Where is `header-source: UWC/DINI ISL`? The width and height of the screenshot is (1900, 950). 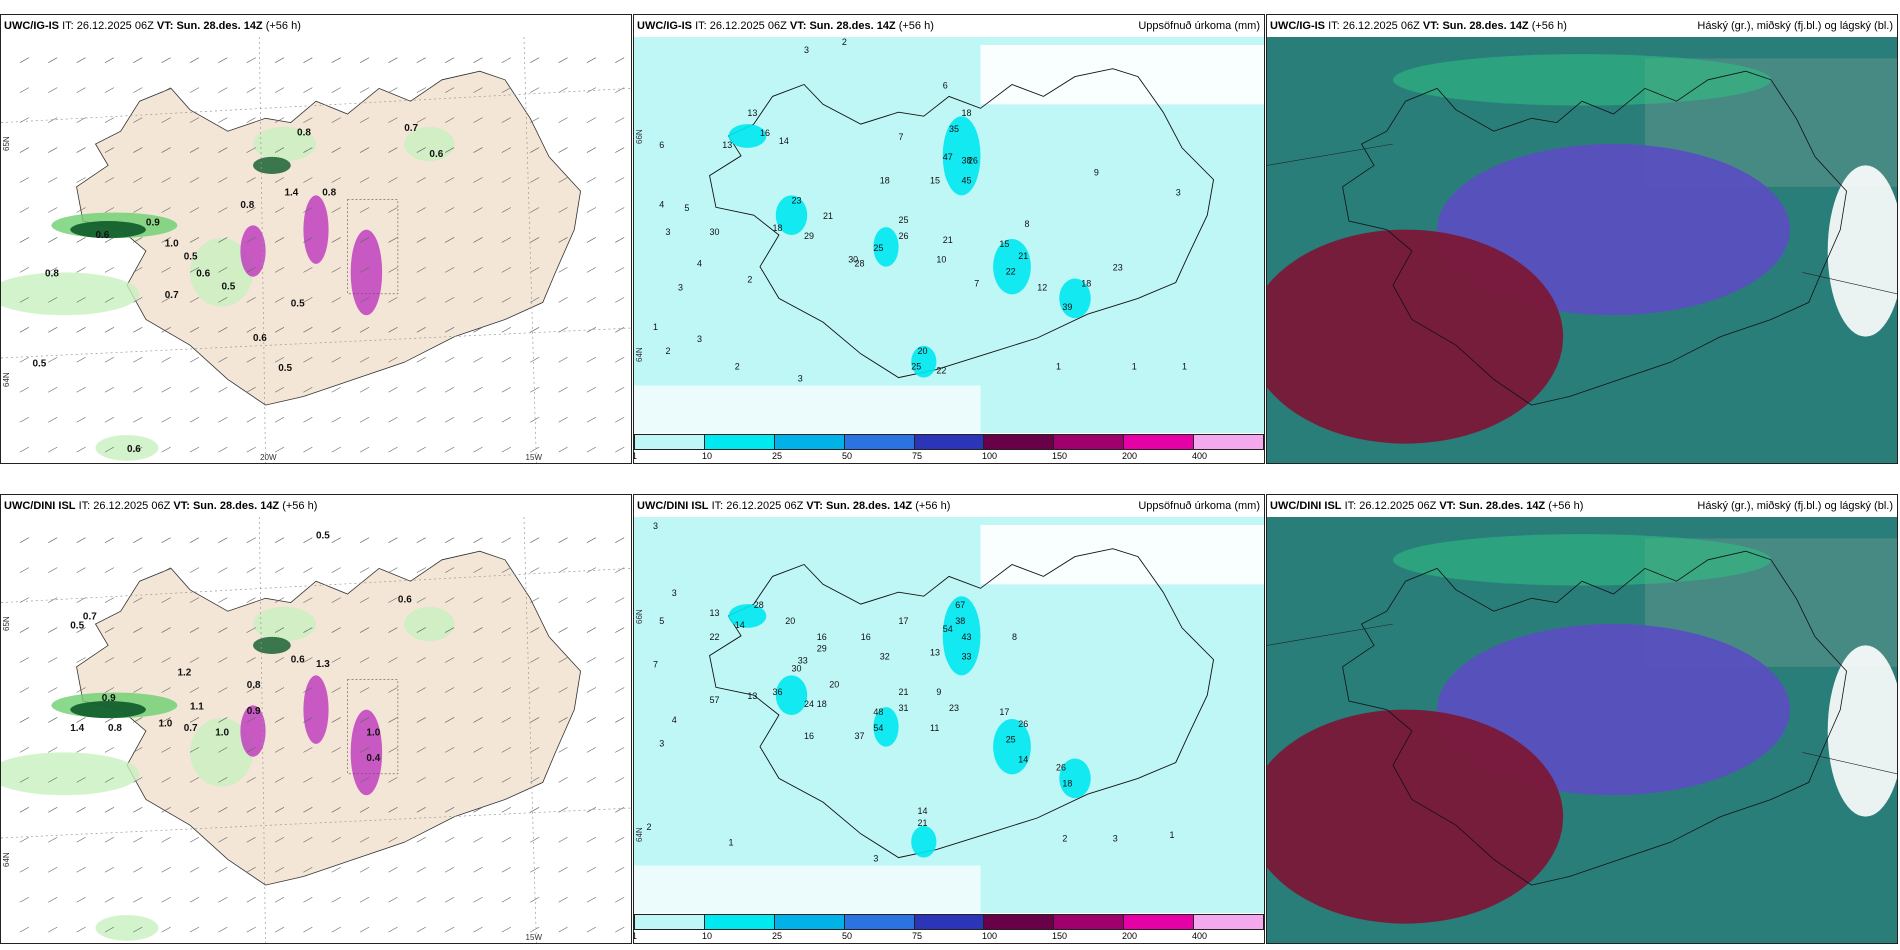 header-source: UWC/DINI ISL is located at coordinates (1306, 506).